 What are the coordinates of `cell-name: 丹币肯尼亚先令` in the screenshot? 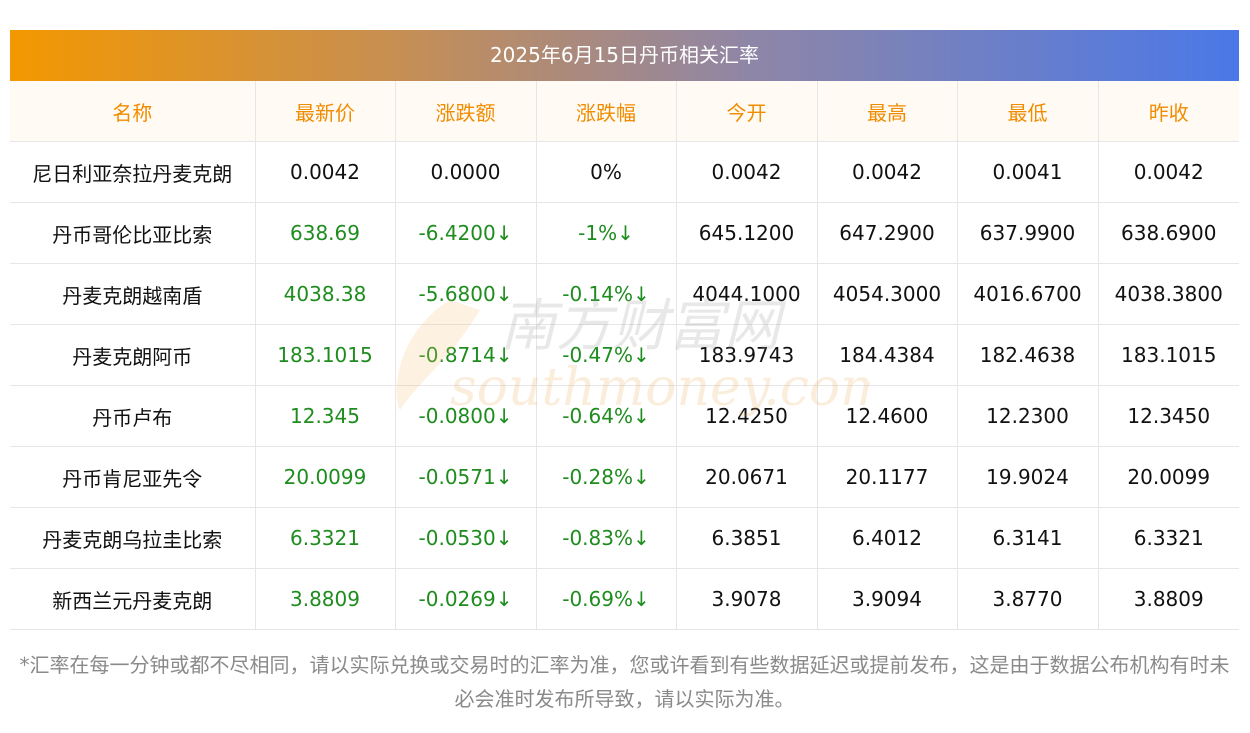 It's located at (133, 477).